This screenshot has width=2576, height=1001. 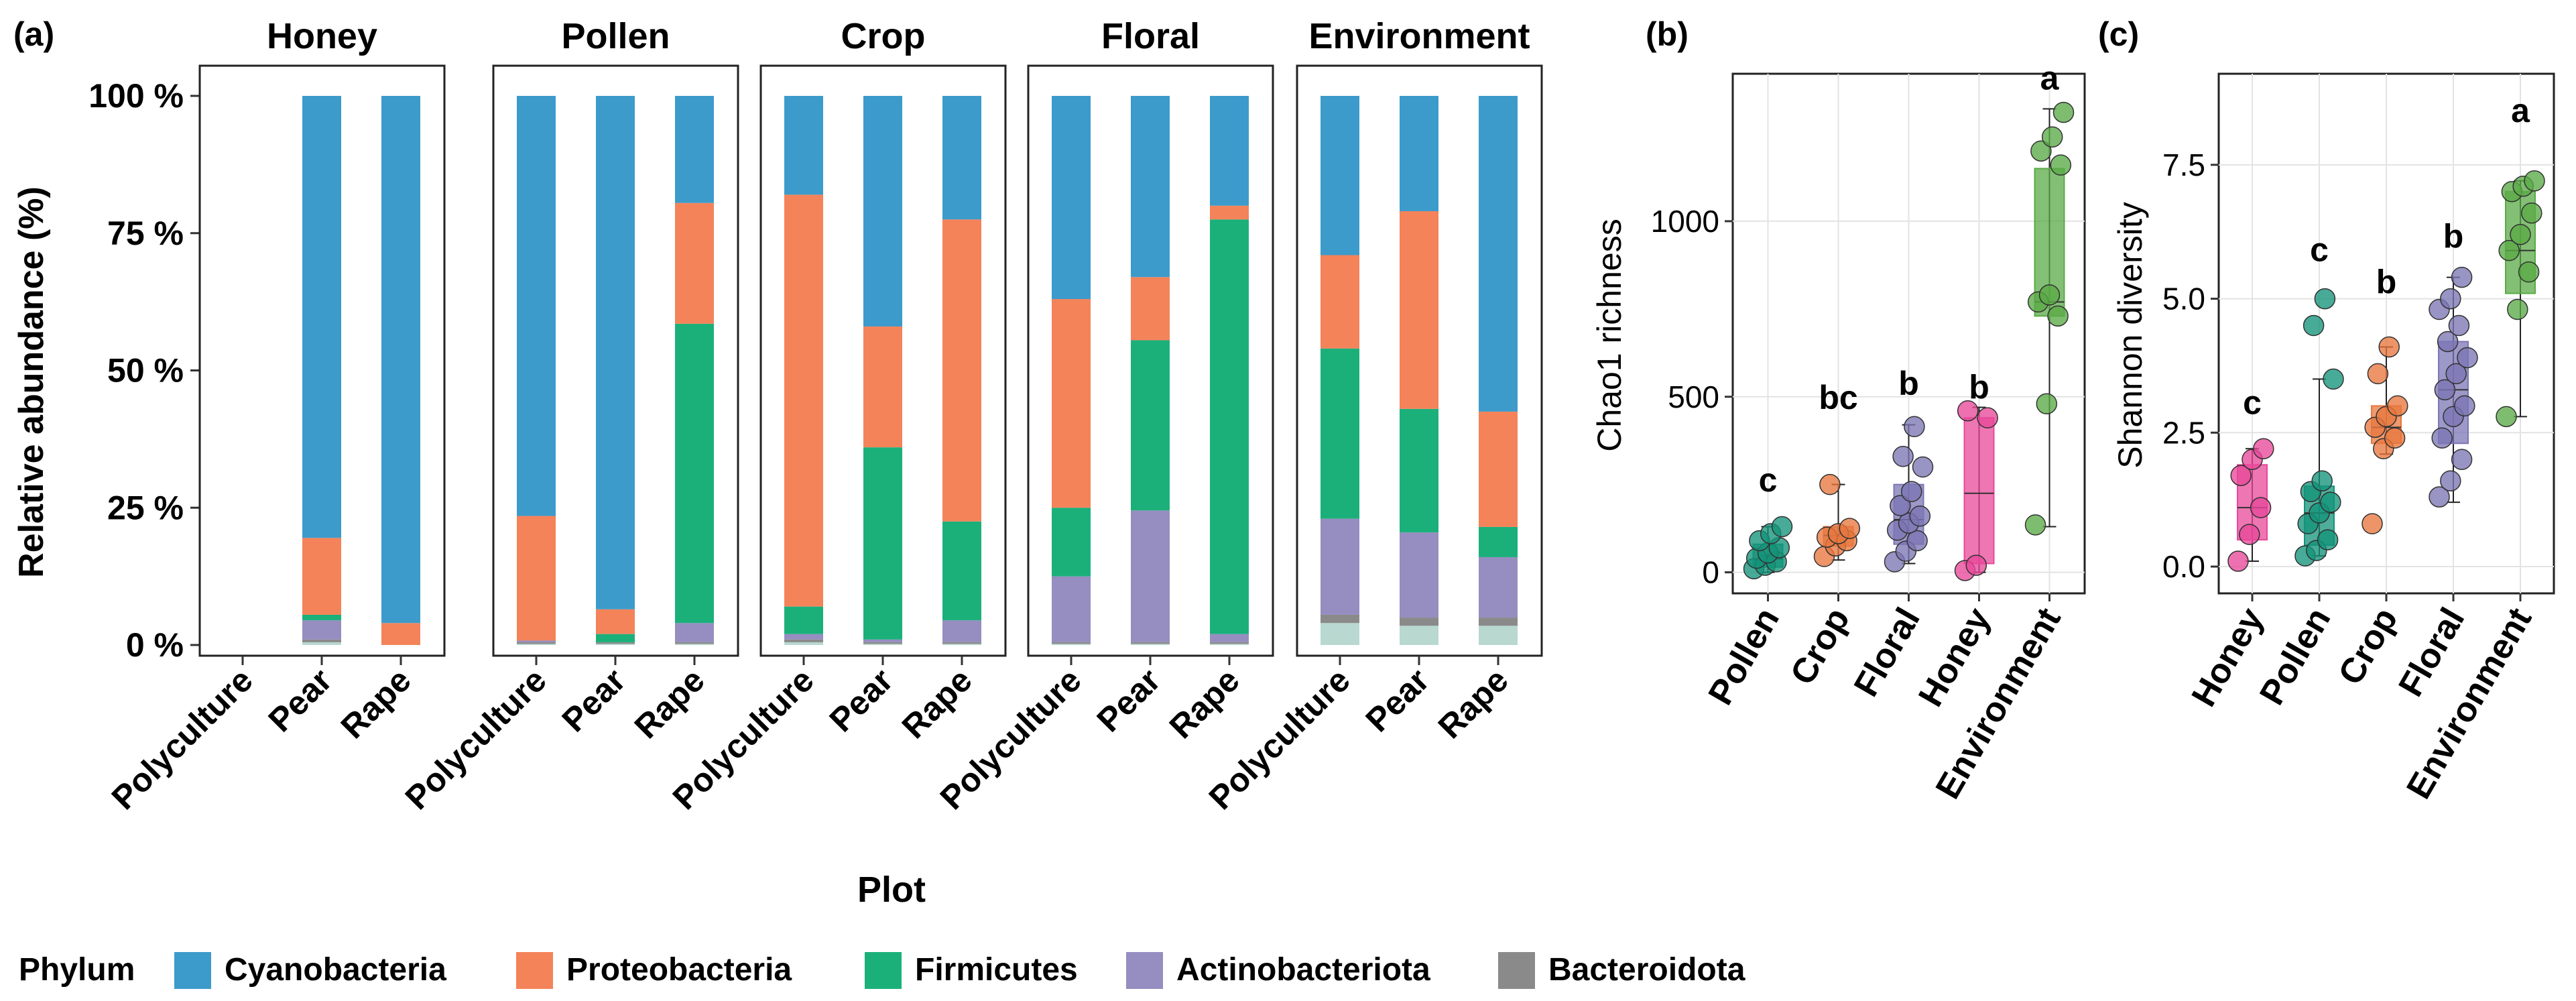 What do you see at coordinates (883, 640) in the screenshot?
I see `bar-segment-crop-pear-actinobacteriota` at bounding box center [883, 640].